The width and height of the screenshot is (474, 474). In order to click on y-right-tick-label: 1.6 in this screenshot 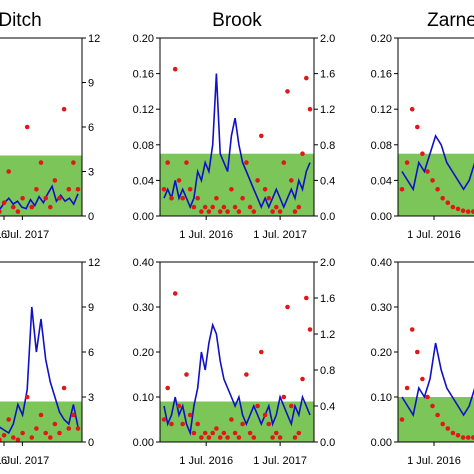, I will do `click(327, 75)`.